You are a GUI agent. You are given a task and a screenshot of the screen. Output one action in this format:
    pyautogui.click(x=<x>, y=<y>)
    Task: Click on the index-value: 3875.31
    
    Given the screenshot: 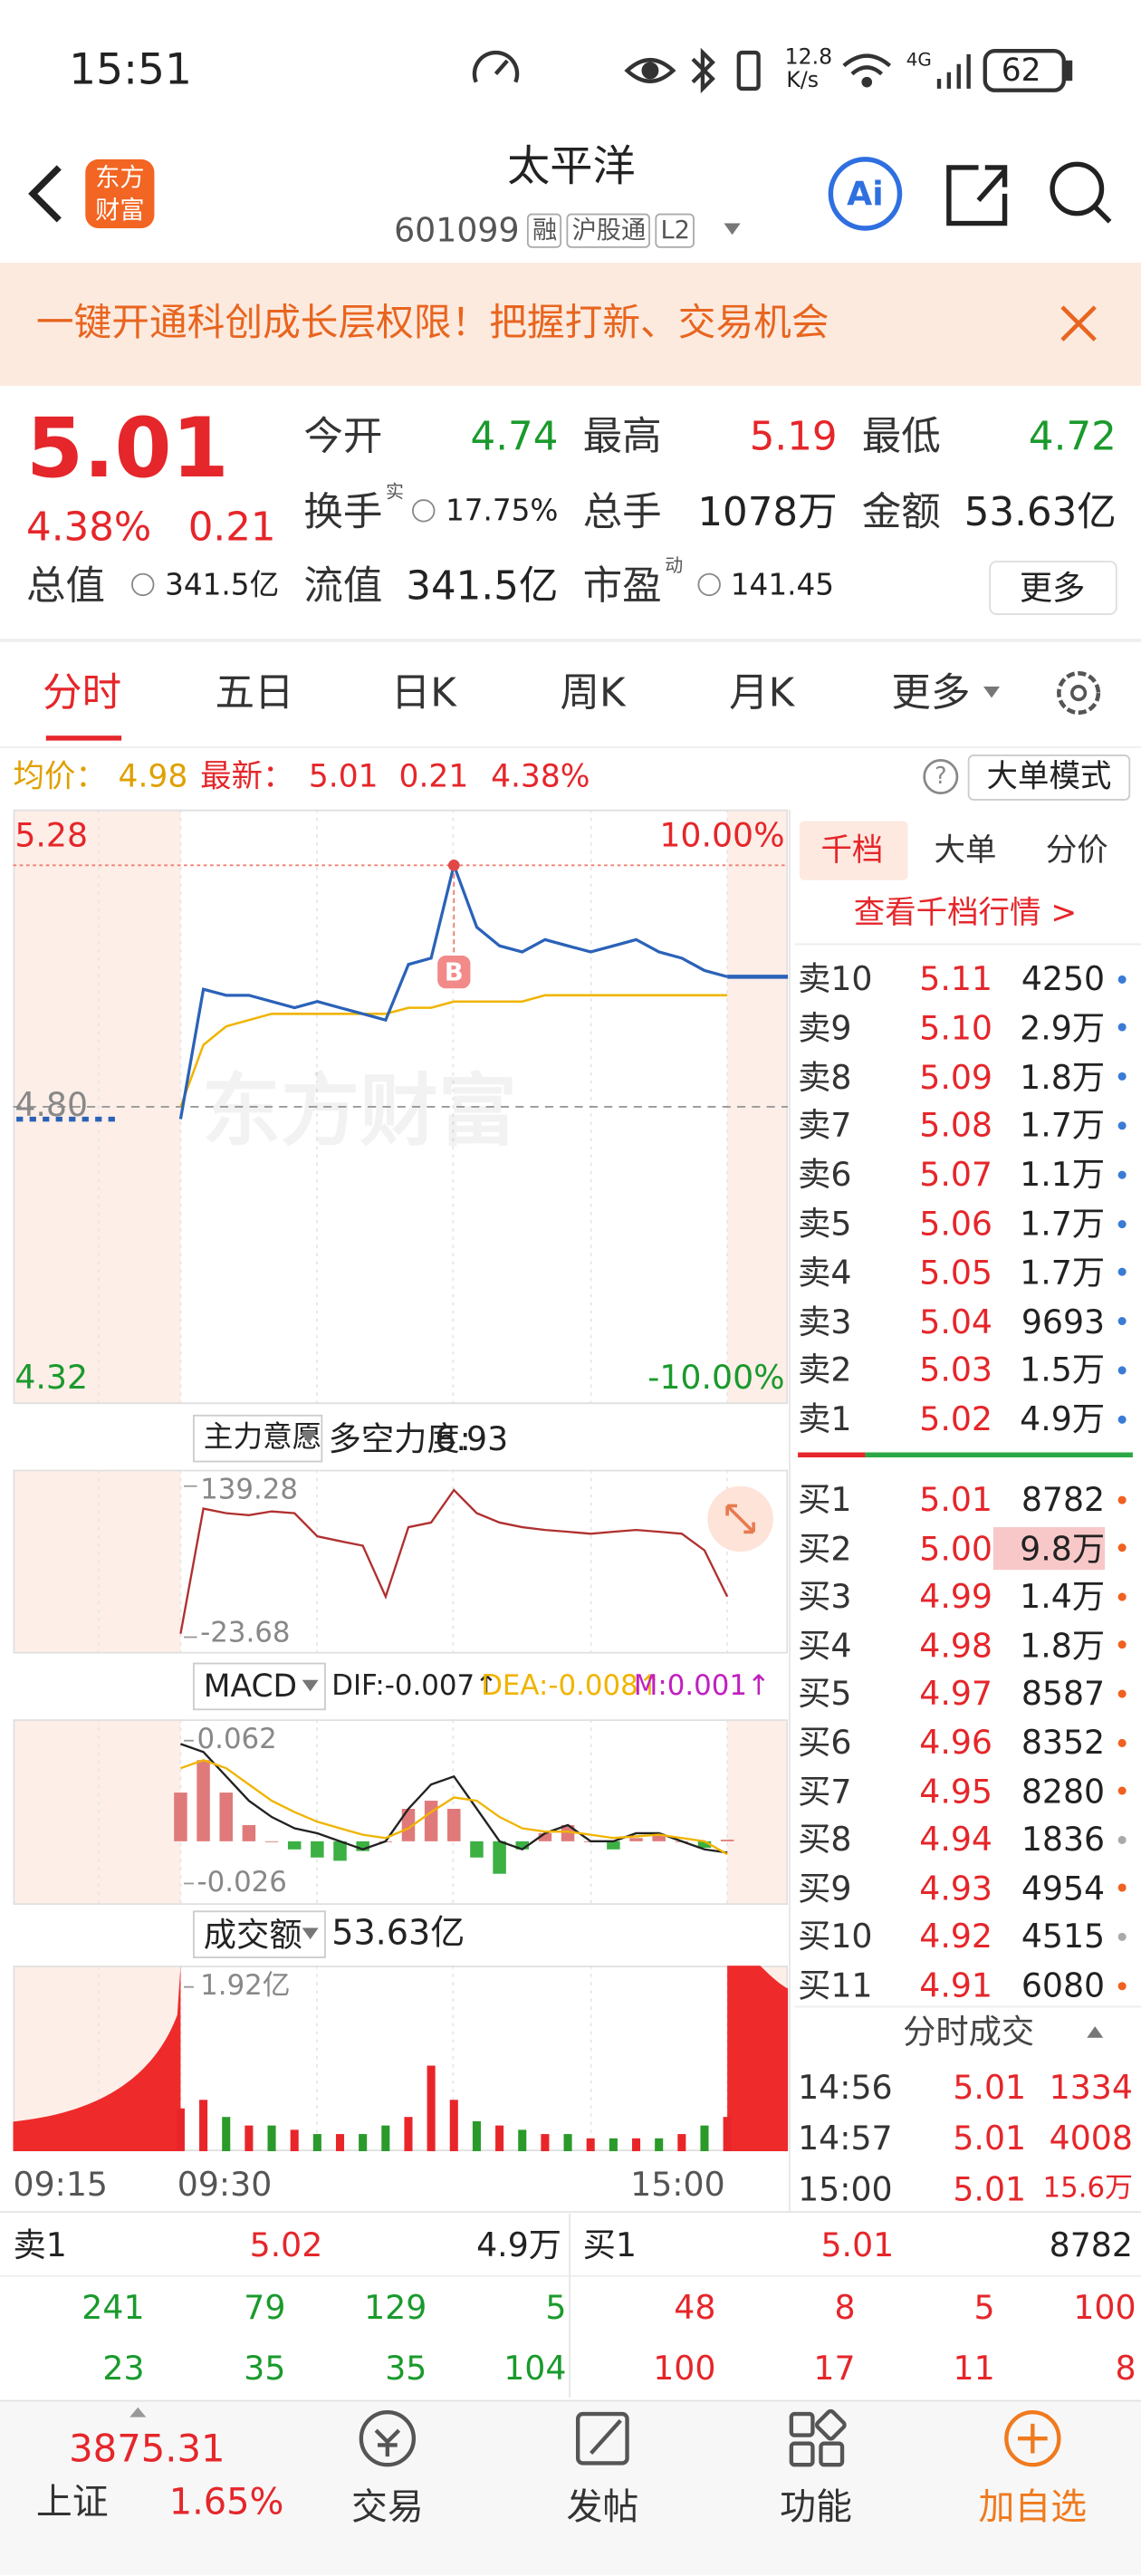 What is the action you would take?
    pyautogui.click(x=147, y=2450)
    